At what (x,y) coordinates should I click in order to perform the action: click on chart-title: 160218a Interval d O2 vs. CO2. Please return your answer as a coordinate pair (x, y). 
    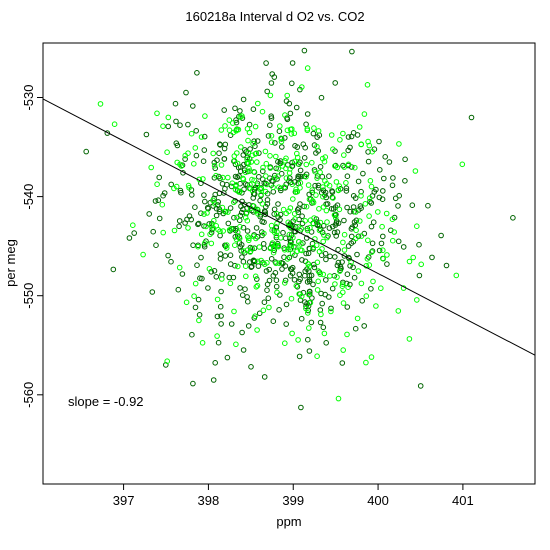
    Looking at the image, I should click on (274, 16).